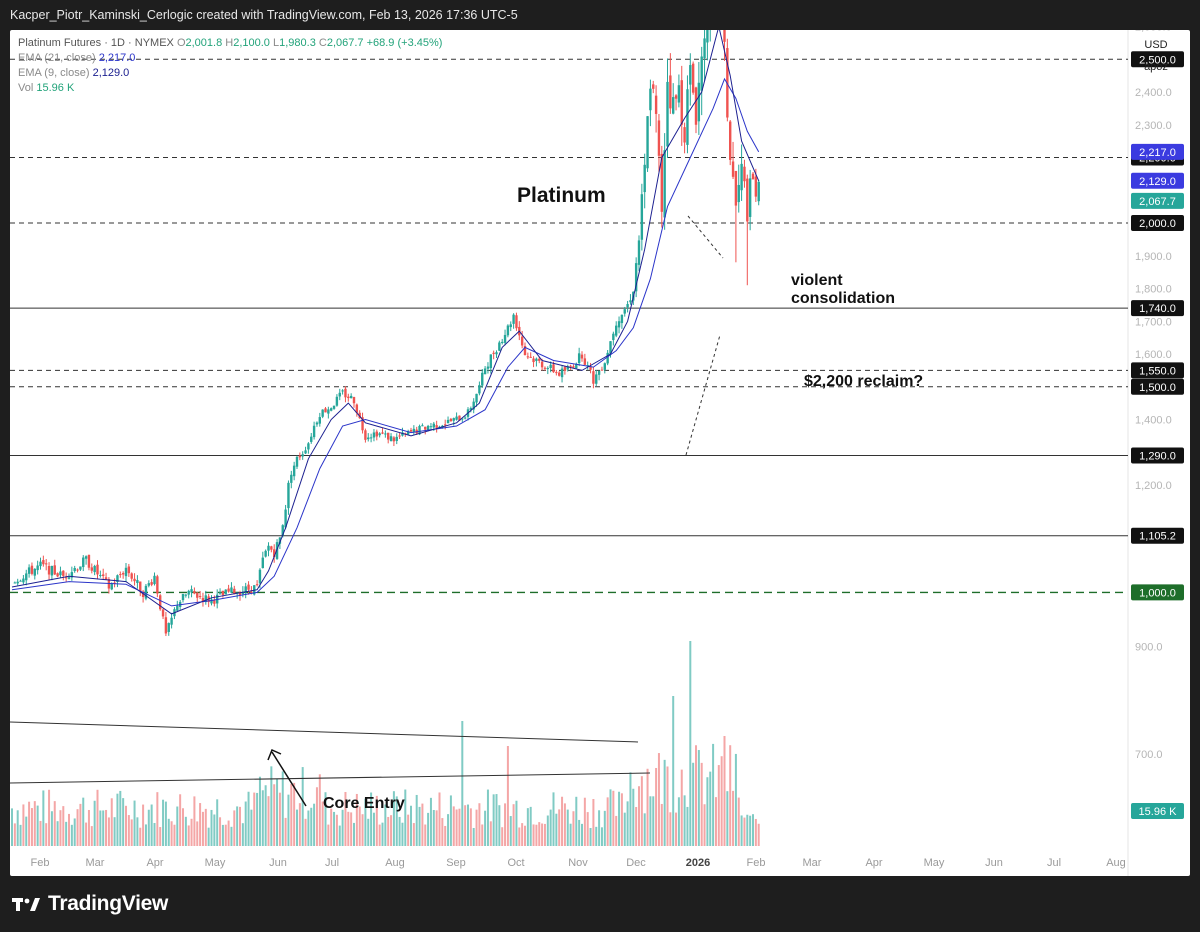  I want to click on legend-vol-row: Vol 15.96 K, so click(230, 88).